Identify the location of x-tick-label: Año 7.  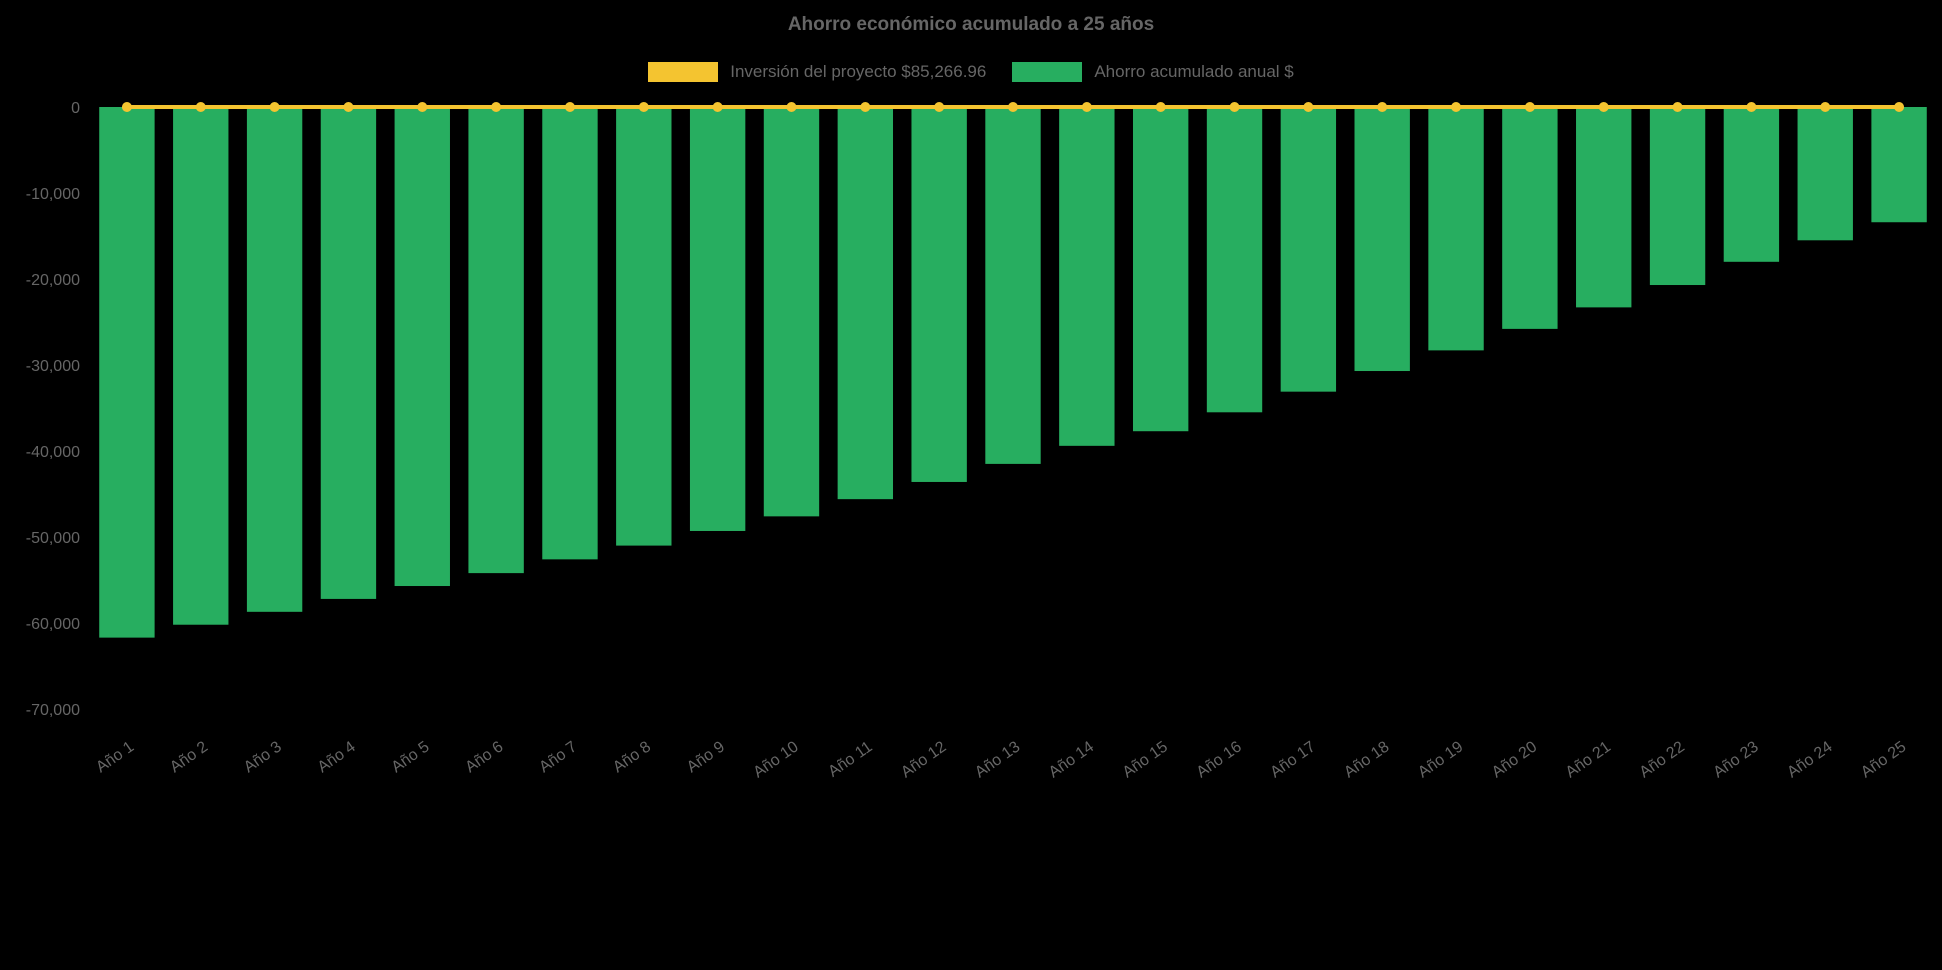
(558, 757).